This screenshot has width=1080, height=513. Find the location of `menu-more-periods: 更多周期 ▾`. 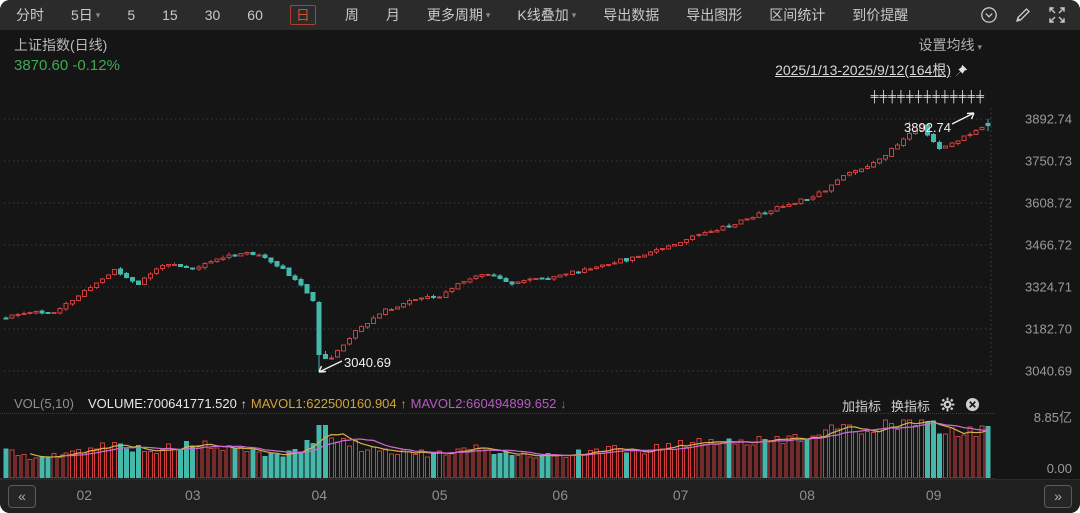

menu-more-periods: 更多周期 ▾ is located at coordinates (459, 15).